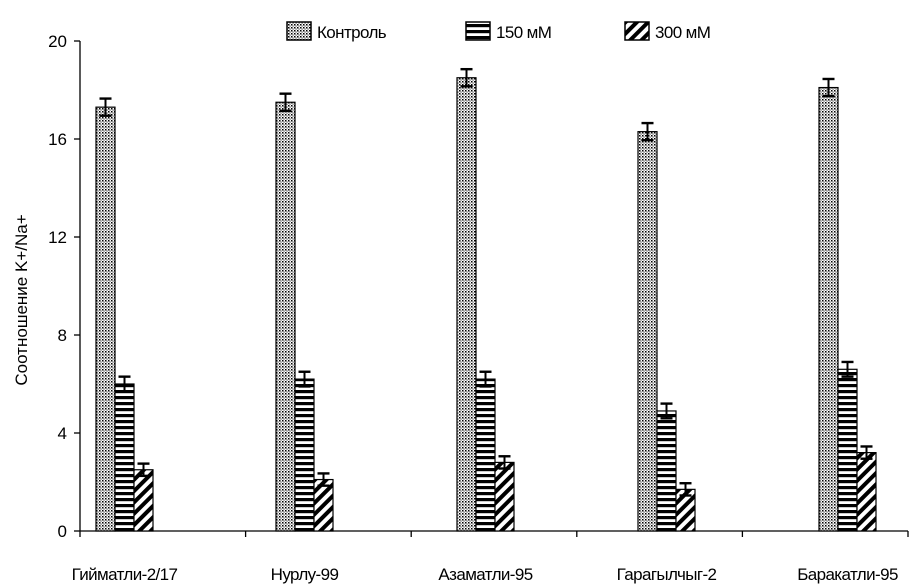  I want to click on y-tick-label: 4, so click(62, 433).